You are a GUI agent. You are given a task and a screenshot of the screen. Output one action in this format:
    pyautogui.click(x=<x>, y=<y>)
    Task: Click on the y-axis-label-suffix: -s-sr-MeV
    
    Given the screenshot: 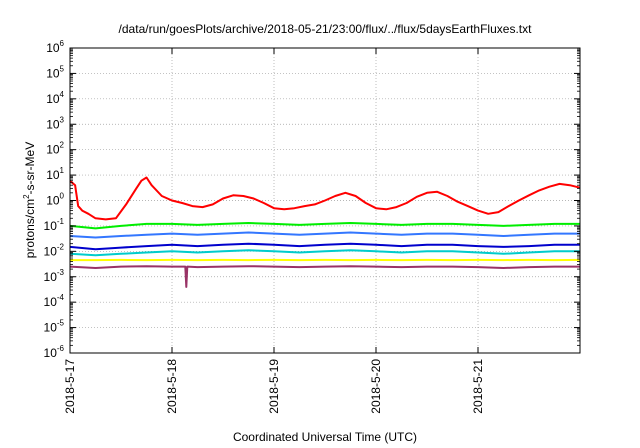 What is the action you would take?
    pyautogui.click(x=30, y=168)
    